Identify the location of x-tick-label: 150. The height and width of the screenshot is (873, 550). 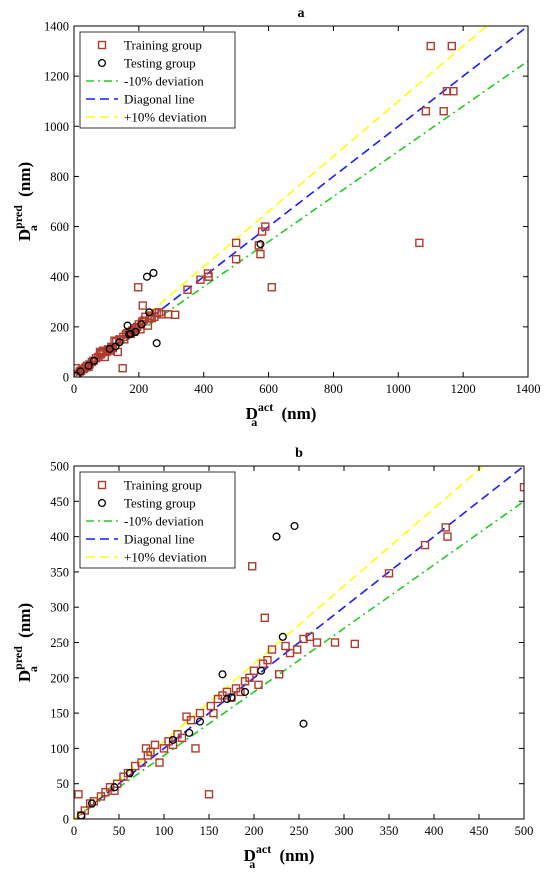
(209, 831).